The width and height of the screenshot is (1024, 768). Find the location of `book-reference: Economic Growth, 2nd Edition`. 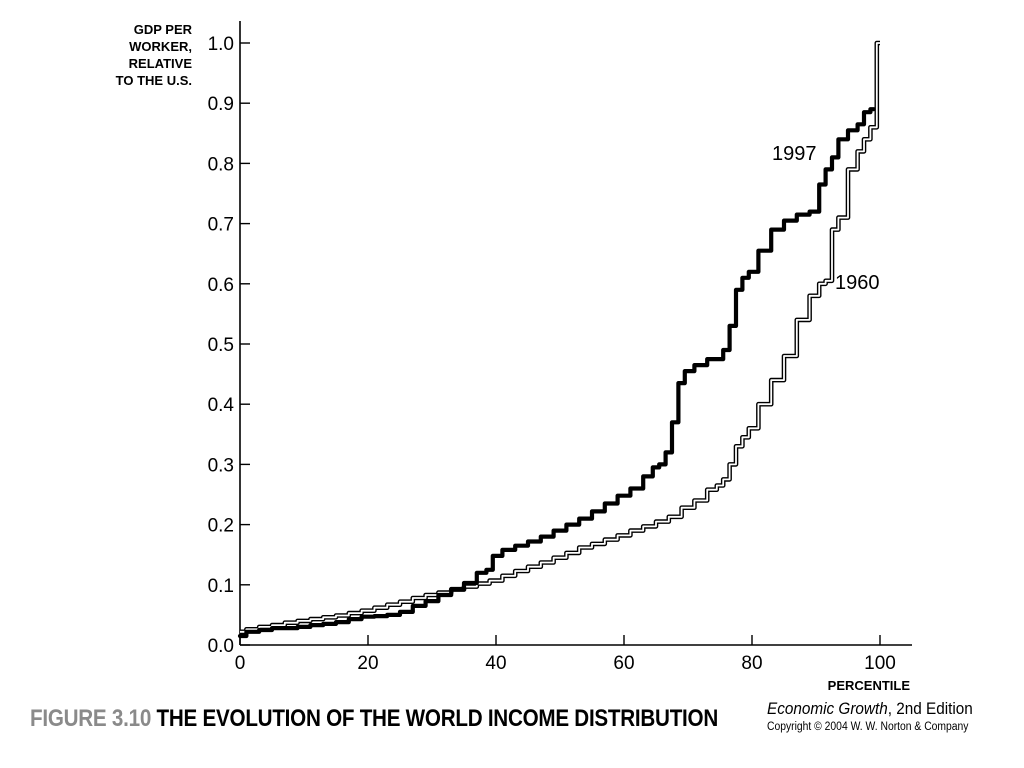

book-reference: Economic Growth, 2nd Edition is located at coordinates (870, 709).